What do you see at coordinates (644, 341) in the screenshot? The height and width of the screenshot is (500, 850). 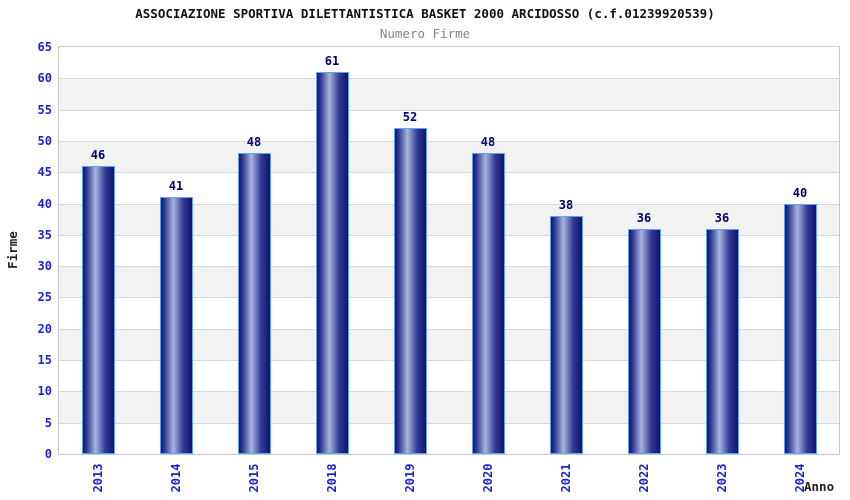 I see `bar-2022` at bounding box center [644, 341].